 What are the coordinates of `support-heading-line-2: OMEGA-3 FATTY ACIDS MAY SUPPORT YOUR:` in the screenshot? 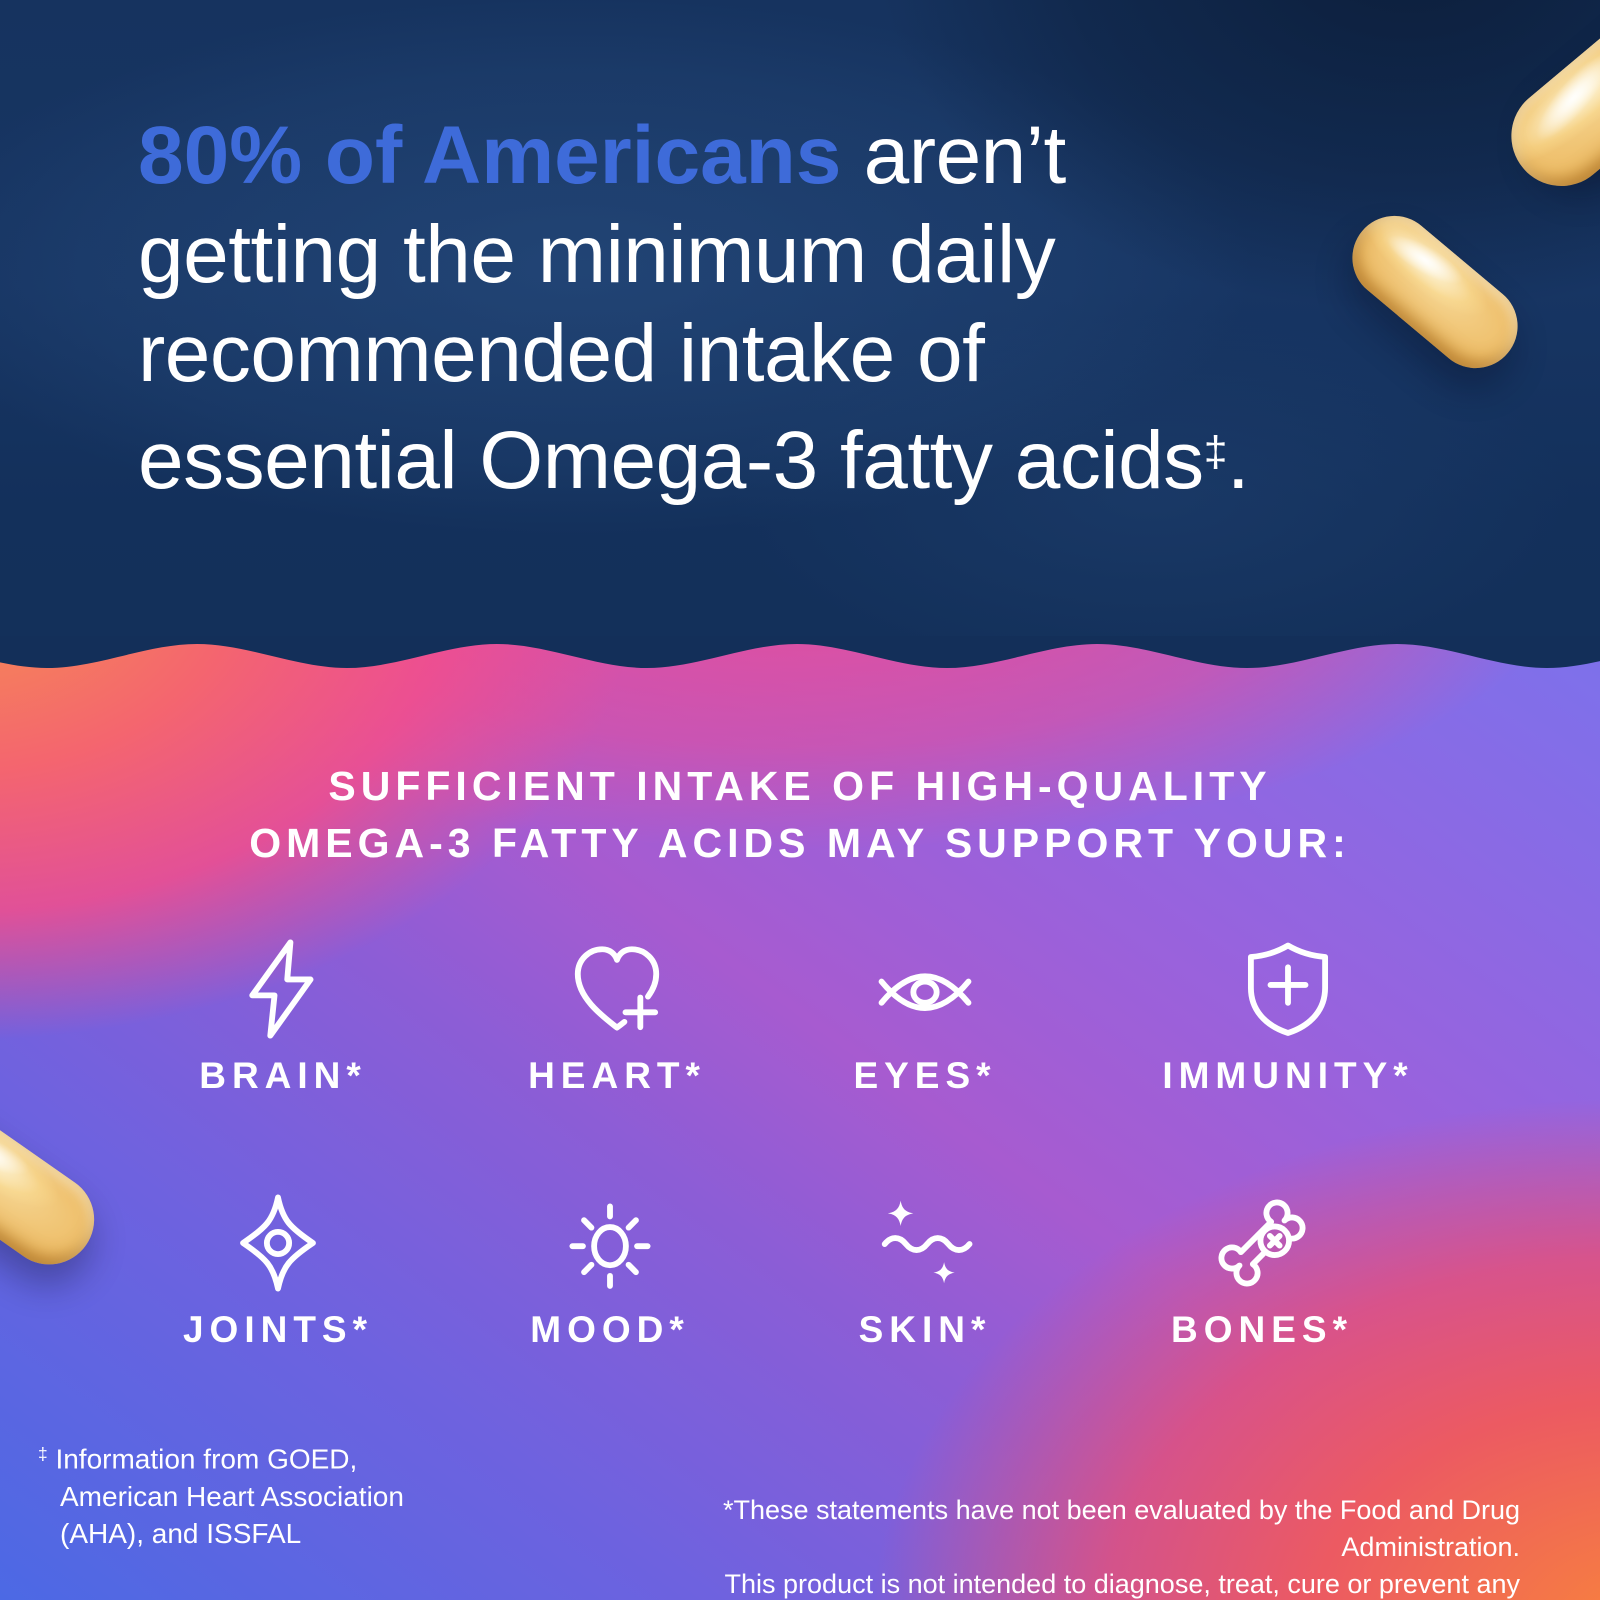 It's located at (800, 843).